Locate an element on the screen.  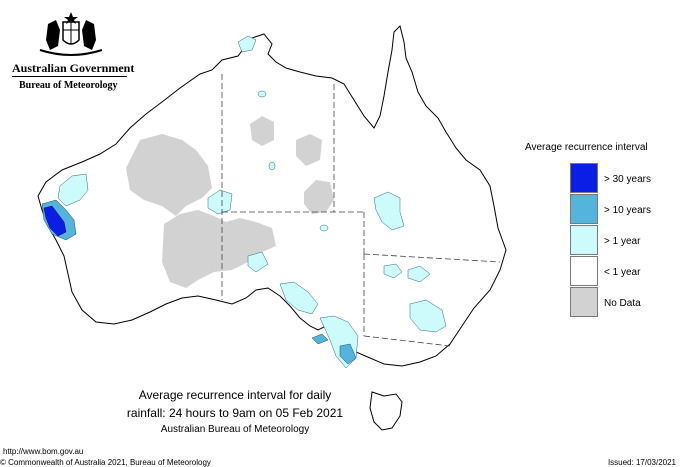
footer-url-link: http://www.bom.gov.au is located at coordinates (43, 451).